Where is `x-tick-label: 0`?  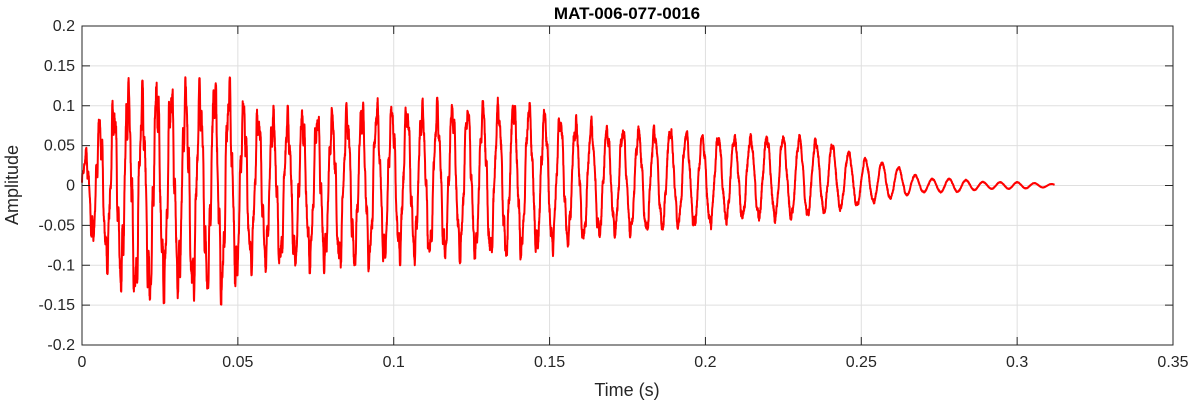
x-tick-label: 0 is located at coordinates (82, 362).